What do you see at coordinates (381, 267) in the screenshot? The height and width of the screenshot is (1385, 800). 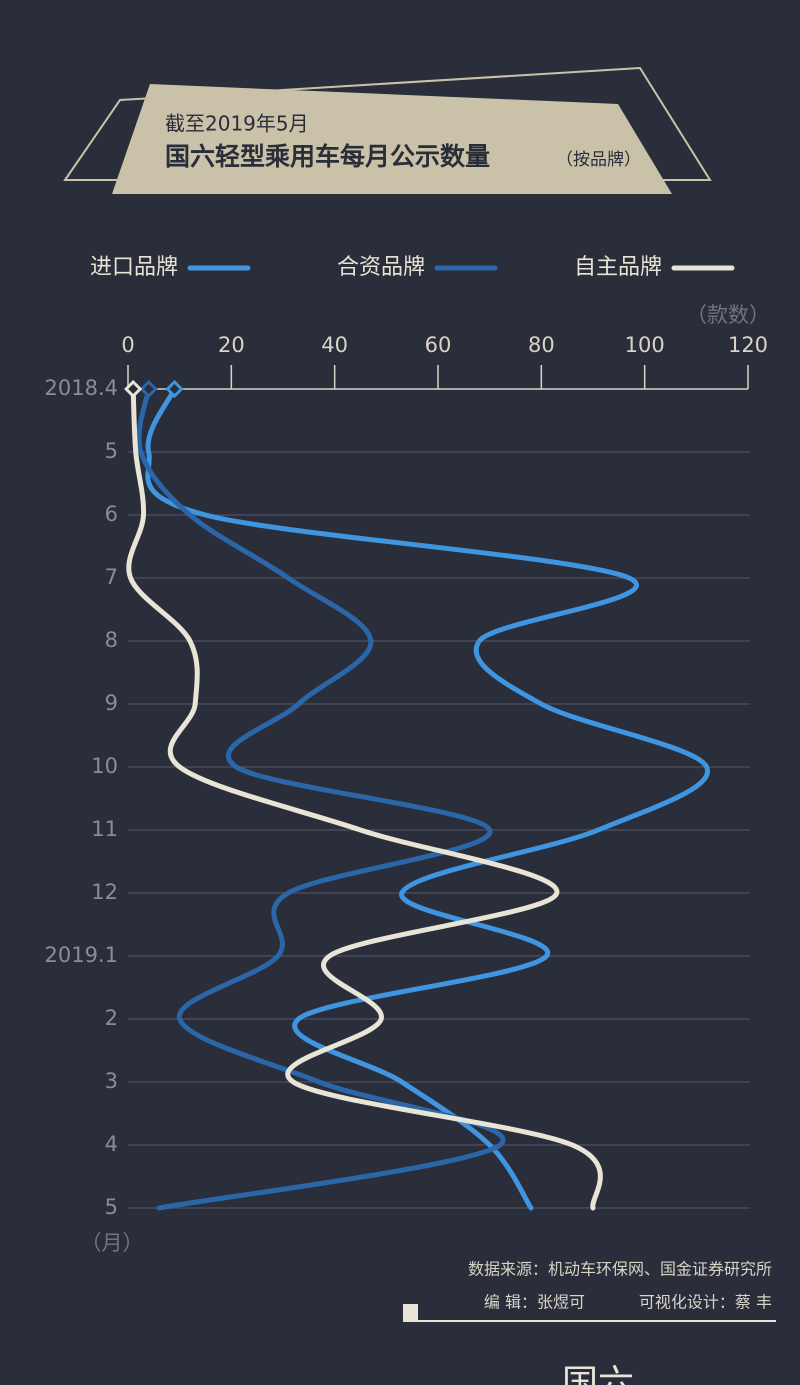 I see `legend-label: 合资品牌` at bounding box center [381, 267].